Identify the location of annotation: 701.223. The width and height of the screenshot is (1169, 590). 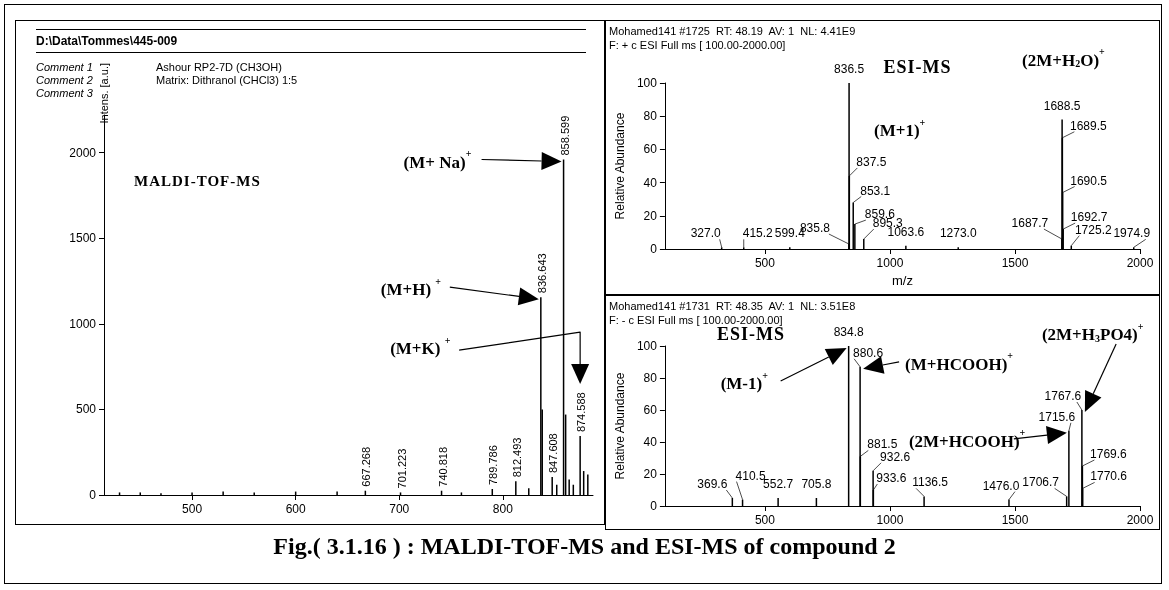
(401, 468).